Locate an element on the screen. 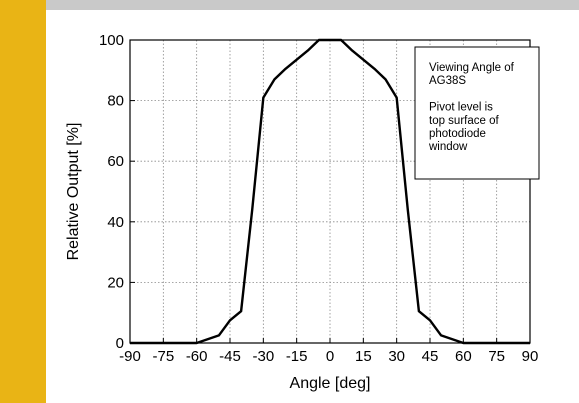  x-tick-label: 30 is located at coordinates (396, 356).